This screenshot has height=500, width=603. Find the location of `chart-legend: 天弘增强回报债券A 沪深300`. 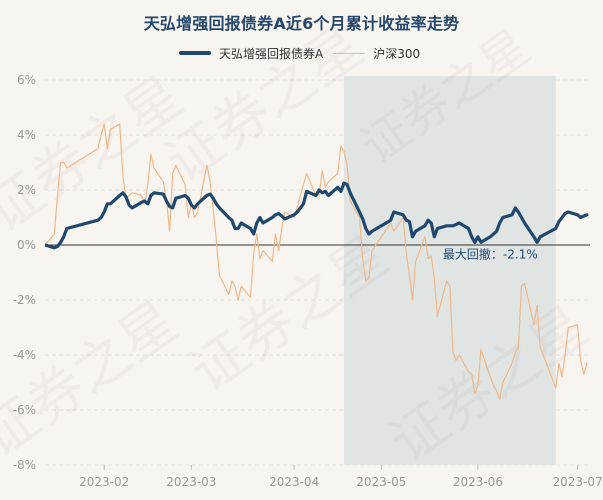

chart-legend: 天弘增强回报债券A 沪深300 is located at coordinates (299, 53).